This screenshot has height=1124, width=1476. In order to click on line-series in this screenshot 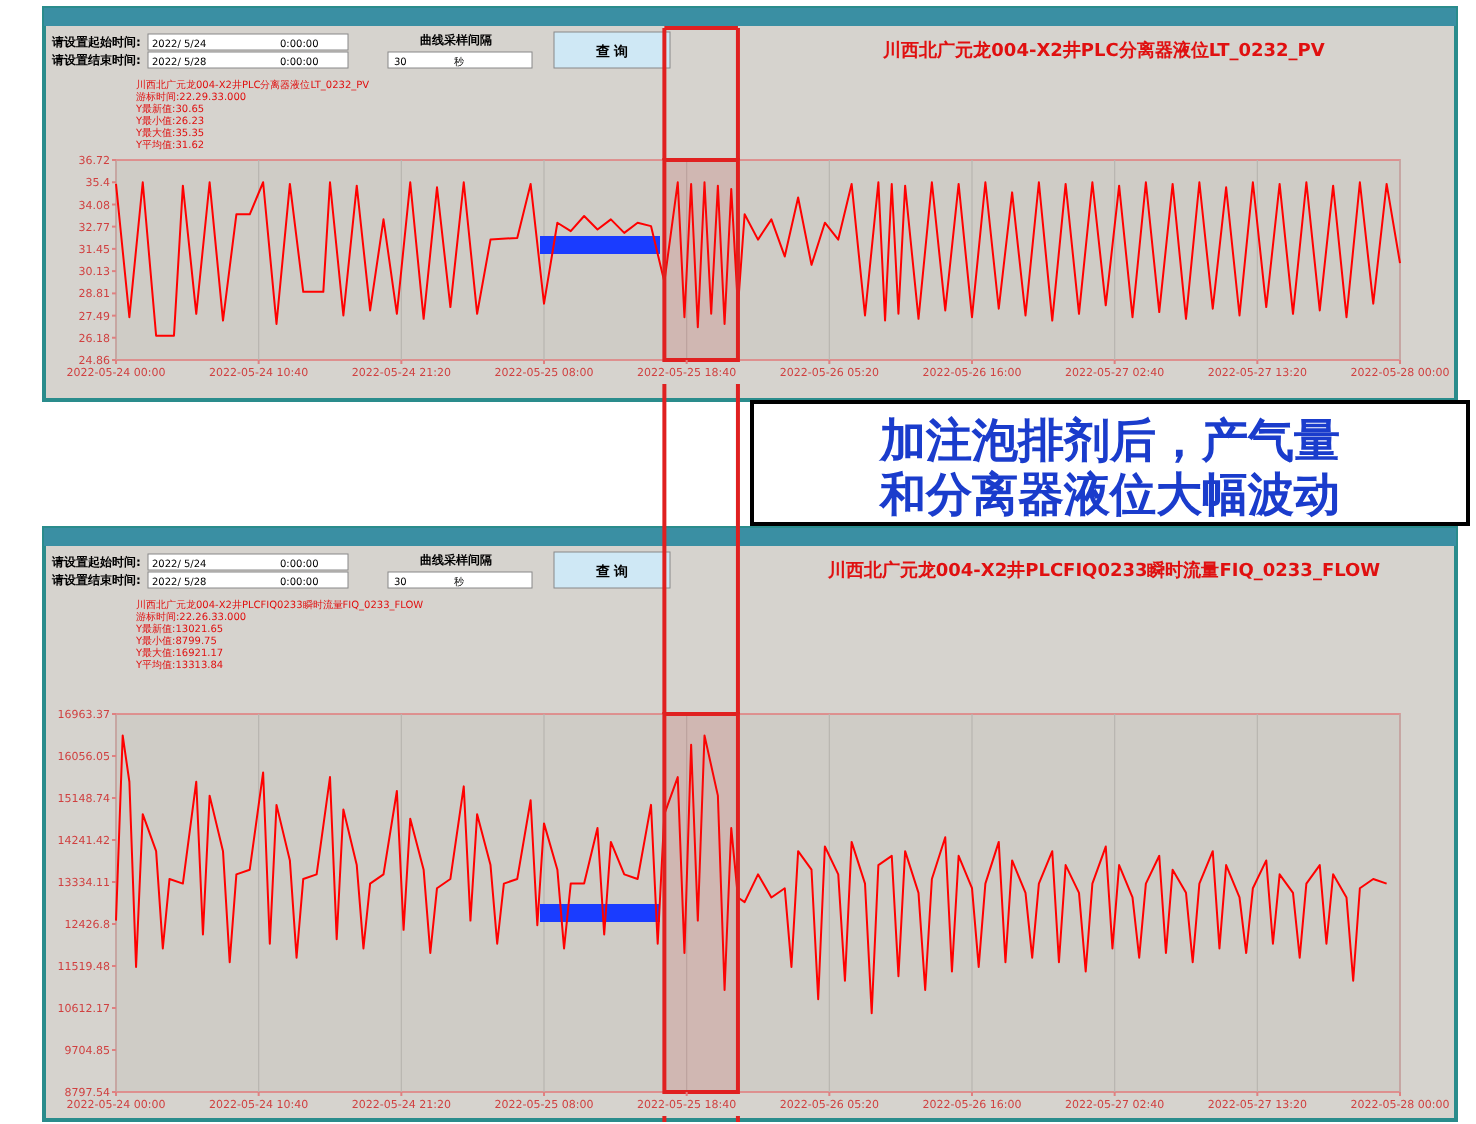, I will do `click(758, 259)`.